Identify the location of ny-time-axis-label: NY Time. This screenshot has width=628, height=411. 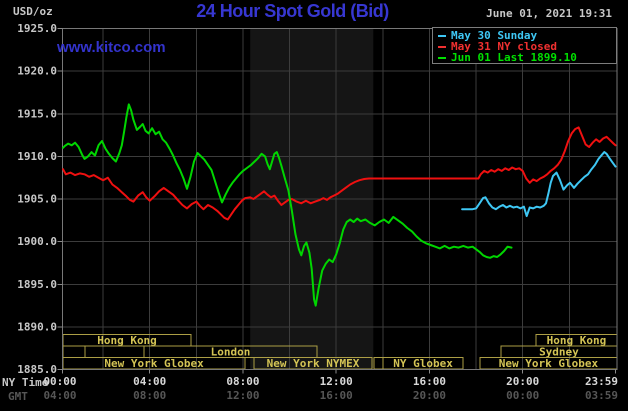
(25, 382).